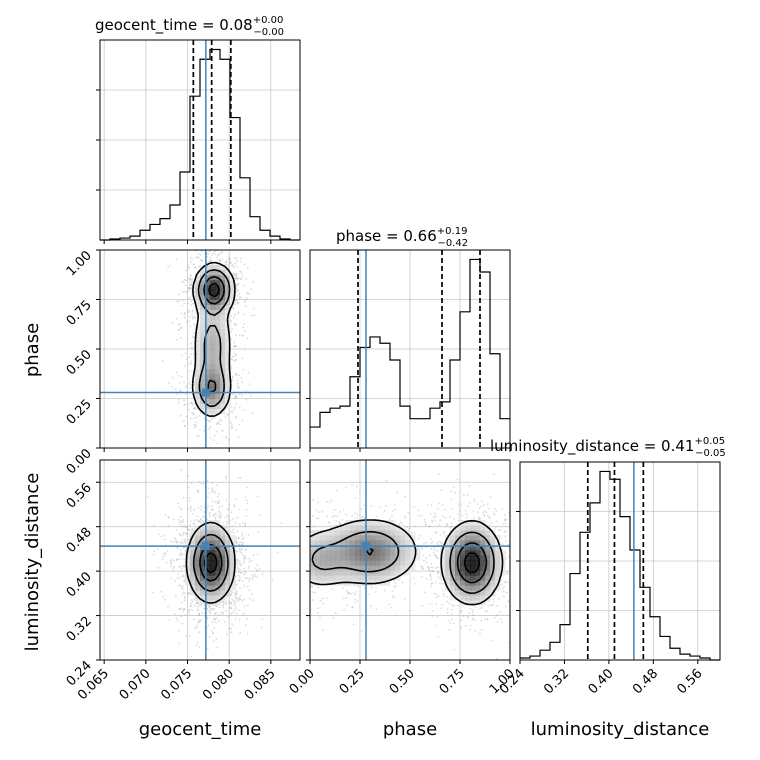 This screenshot has width=760, height=760. Describe the element at coordinates (620, 565) in the screenshot. I see `hist-luminosity-distance-histogram-step` at that location.